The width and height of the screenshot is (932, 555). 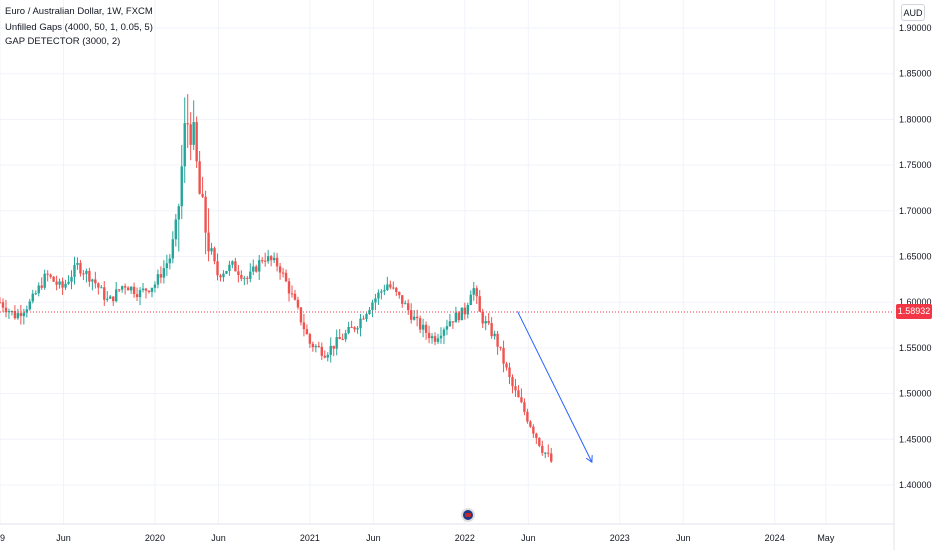 What do you see at coordinates (468, 515) in the screenshot?
I see `event-flag-icon` at bounding box center [468, 515].